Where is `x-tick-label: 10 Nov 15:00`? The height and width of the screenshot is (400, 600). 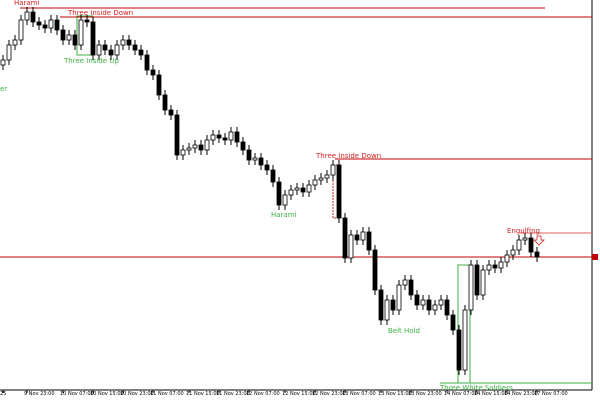 x-tick-label: 10 Nov 15:00 is located at coordinates (107, 394).